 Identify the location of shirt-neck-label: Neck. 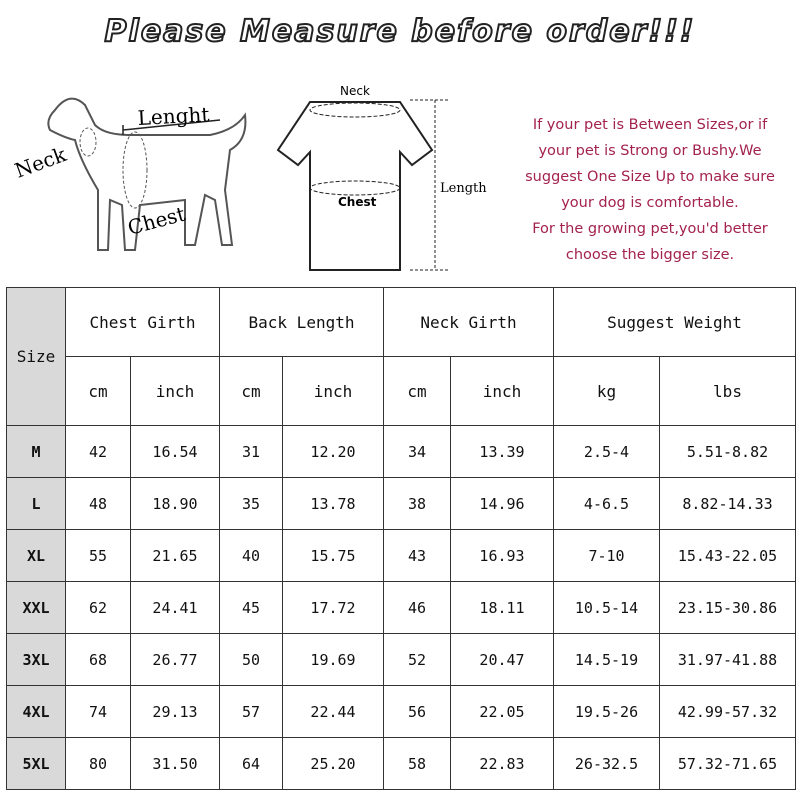
(355, 91).